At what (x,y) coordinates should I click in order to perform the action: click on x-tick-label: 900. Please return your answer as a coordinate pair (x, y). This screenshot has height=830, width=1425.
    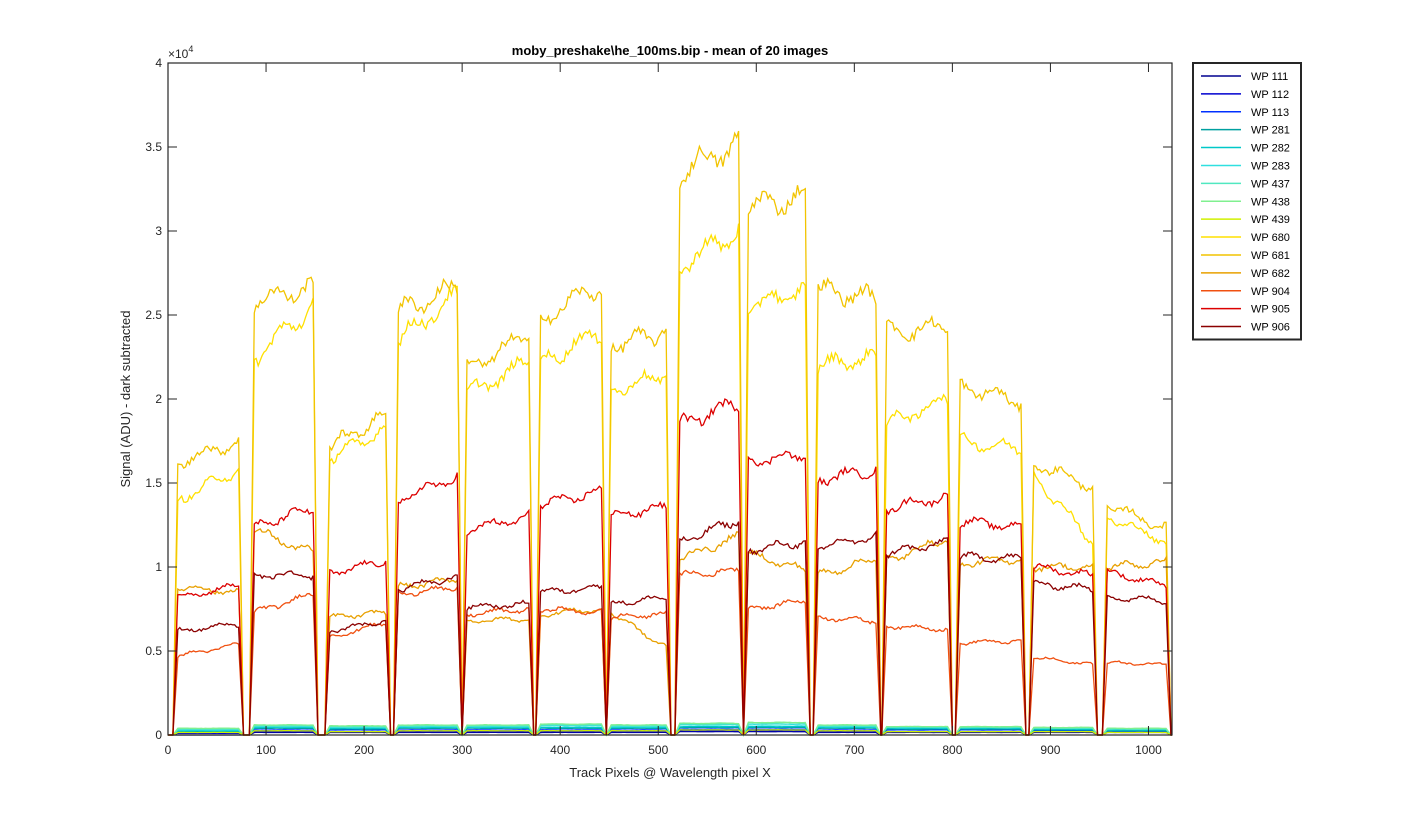
    Looking at the image, I should click on (1050, 750).